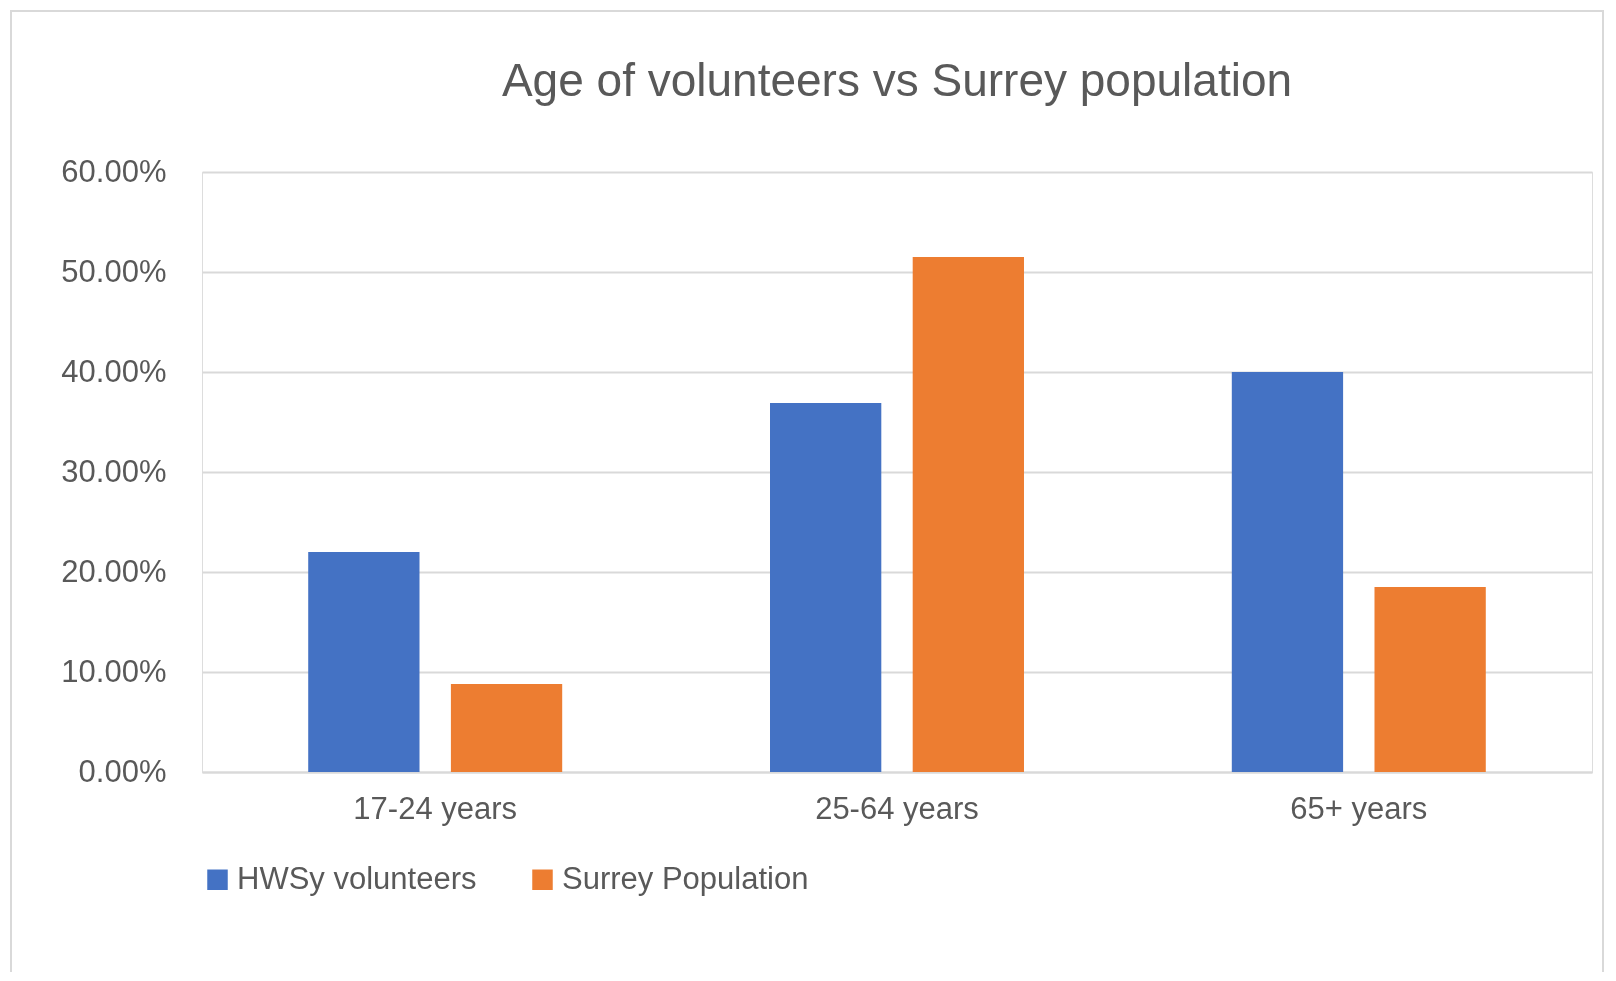  What do you see at coordinates (114, 571) in the screenshot?
I see `y-tick-label: 20.00%` at bounding box center [114, 571].